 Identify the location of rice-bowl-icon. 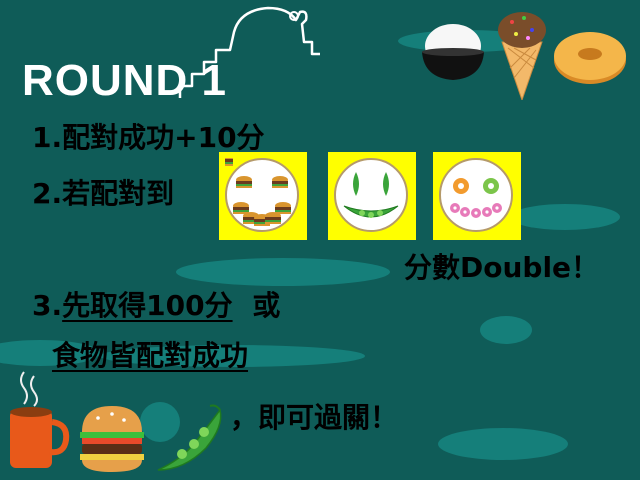
(453, 52).